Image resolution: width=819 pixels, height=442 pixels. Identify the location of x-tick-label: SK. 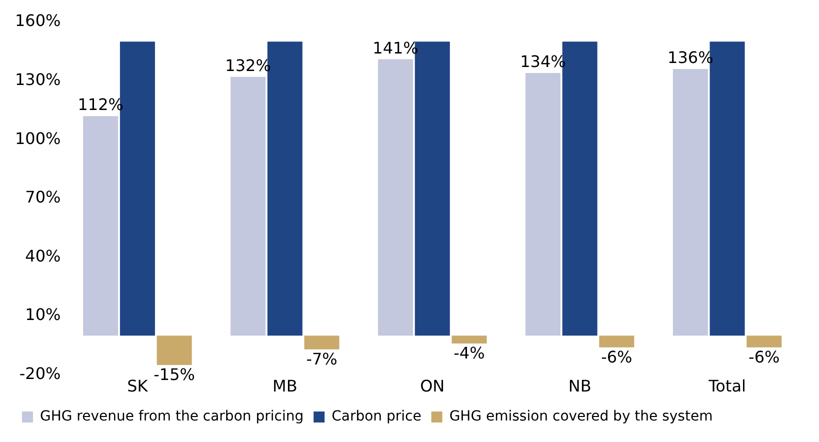
(137, 386).